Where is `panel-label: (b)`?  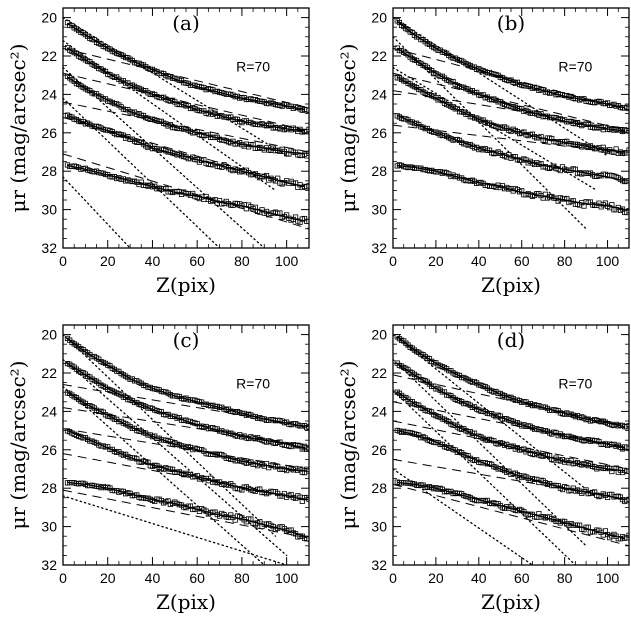
panel-label: (b) is located at coordinates (511, 23).